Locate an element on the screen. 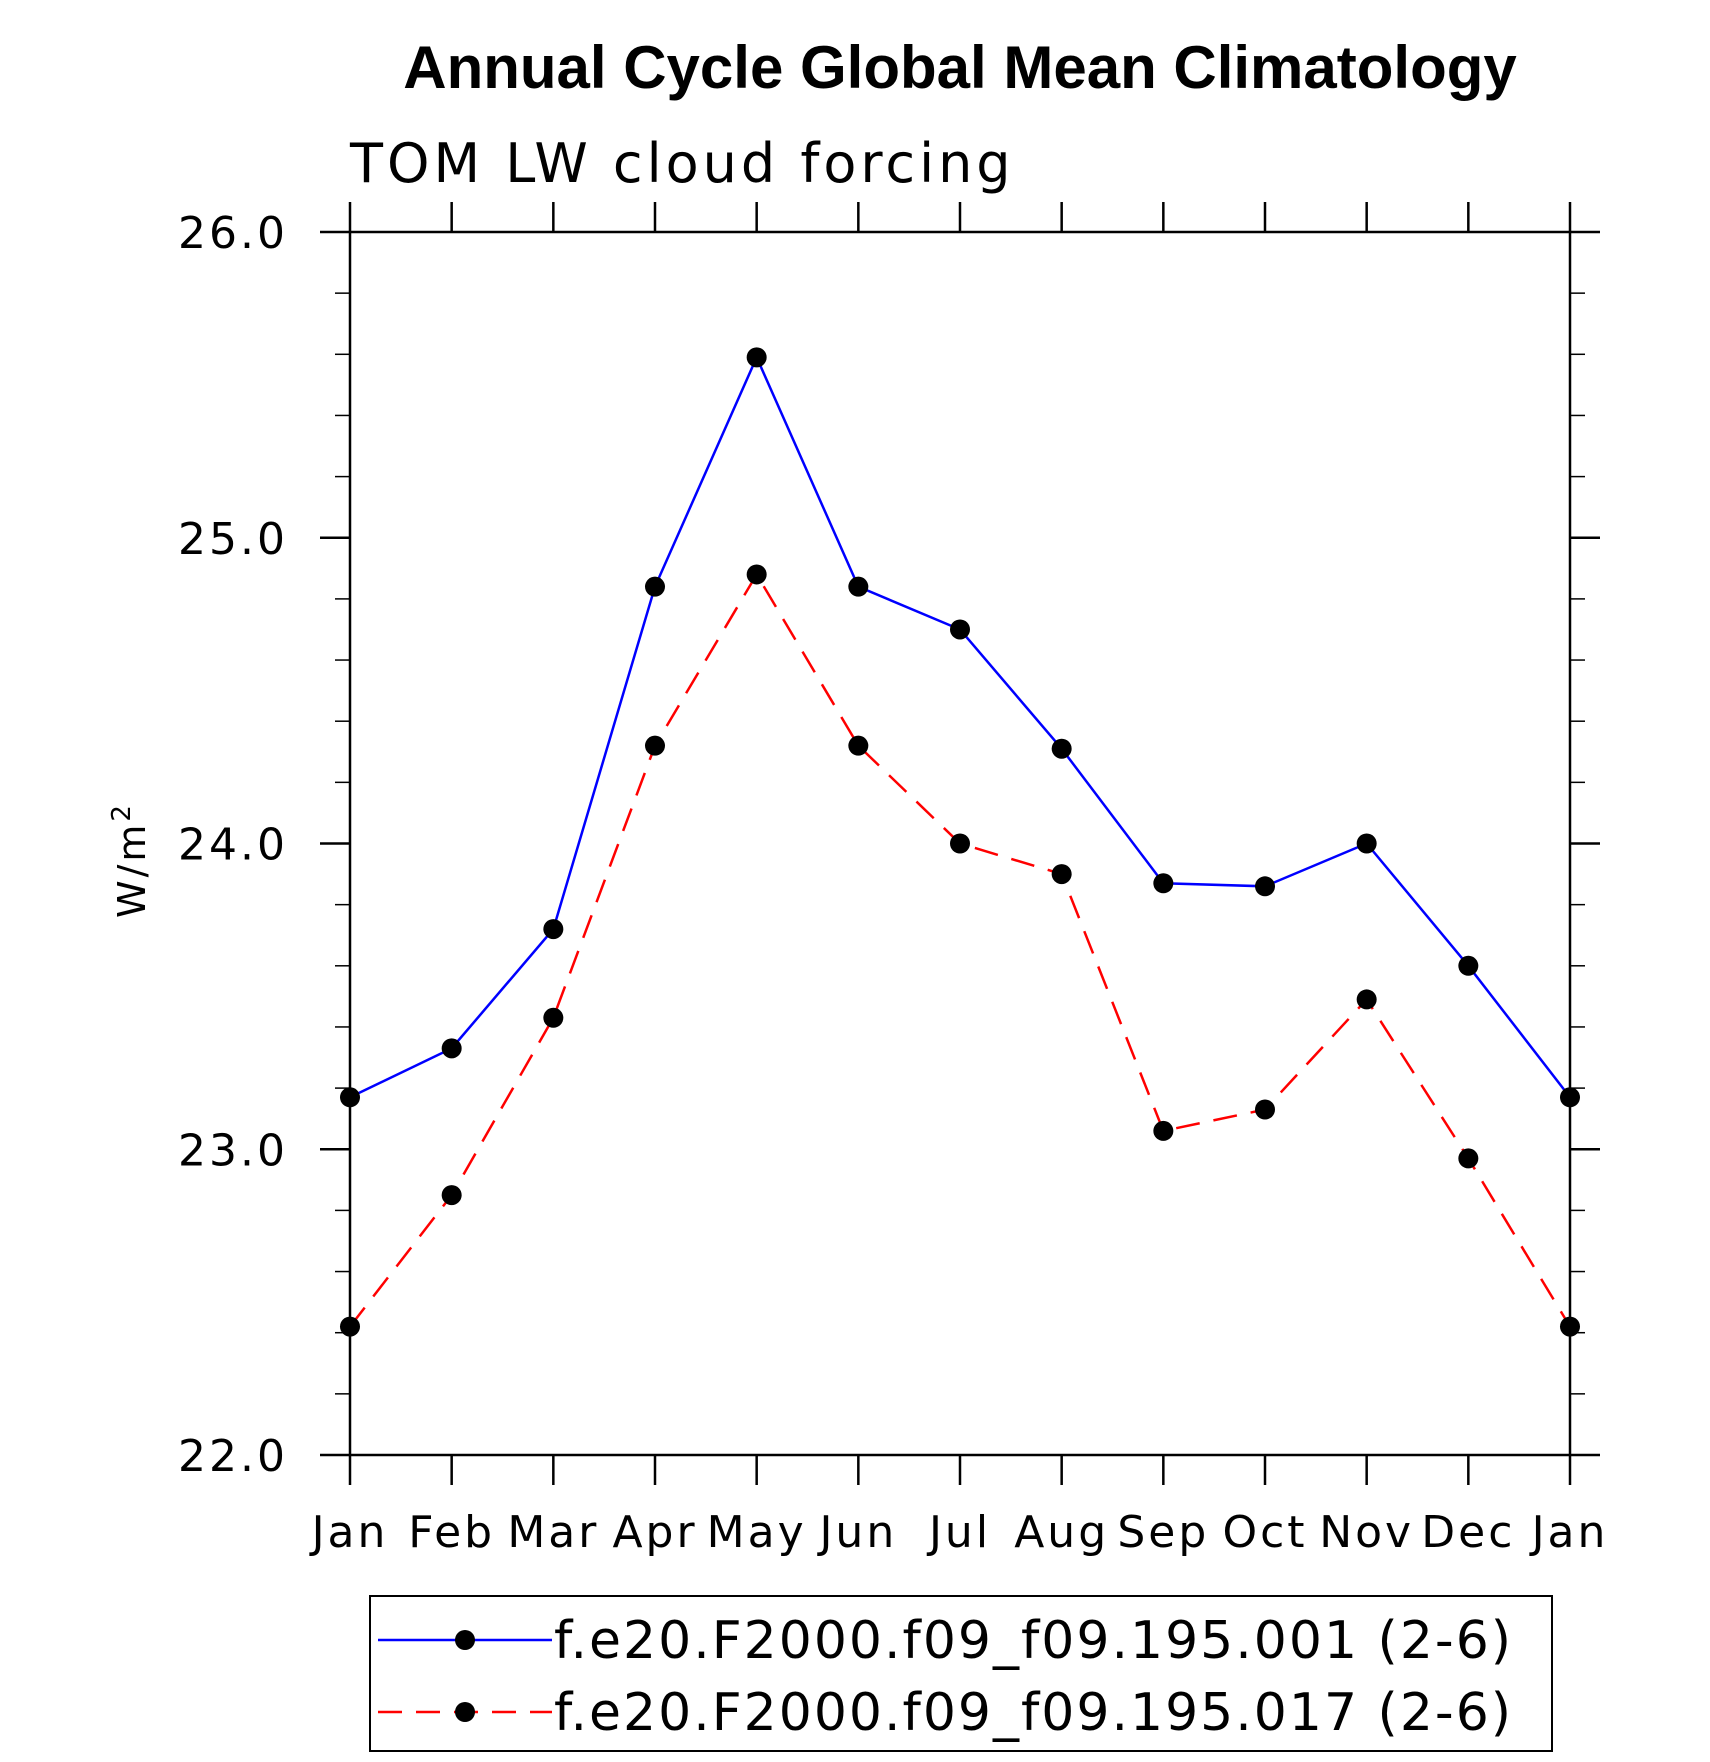  y-axis-label: W/m2 is located at coordinates (130, 860).